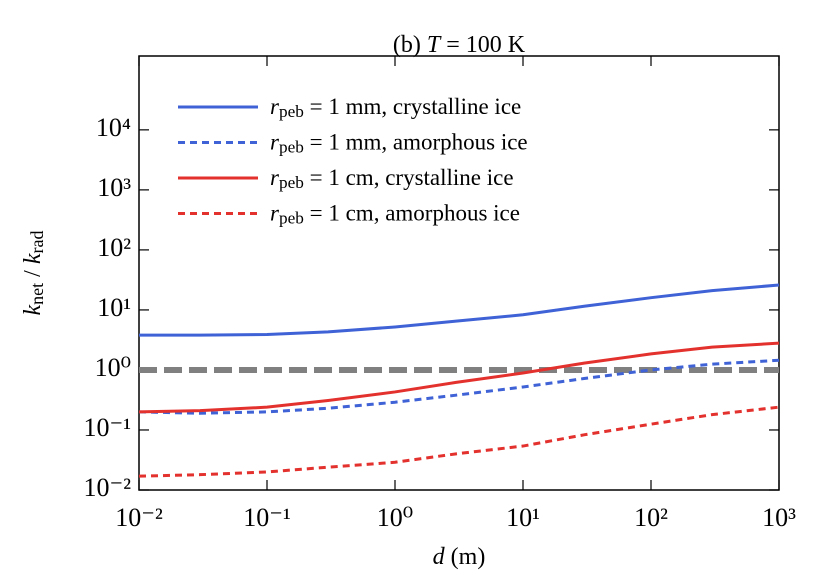 This screenshot has height=580, width=830. What do you see at coordinates (459, 45) in the screenshot?
I see `chart-title: (b) T = 100 K` at bounding box center [459, 45].